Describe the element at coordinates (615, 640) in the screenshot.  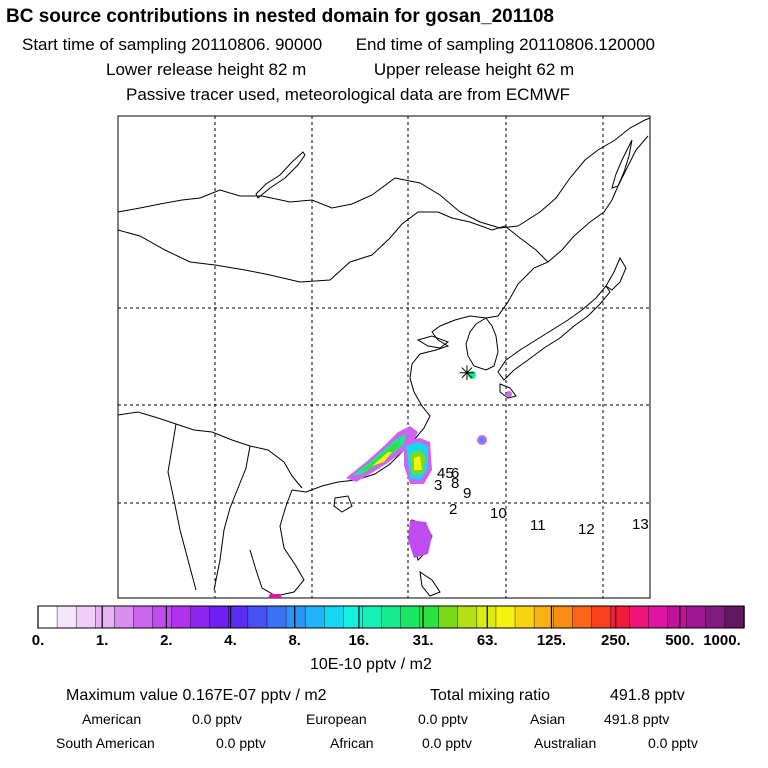
I see `colorbar-tick-label: 250.` at that location.